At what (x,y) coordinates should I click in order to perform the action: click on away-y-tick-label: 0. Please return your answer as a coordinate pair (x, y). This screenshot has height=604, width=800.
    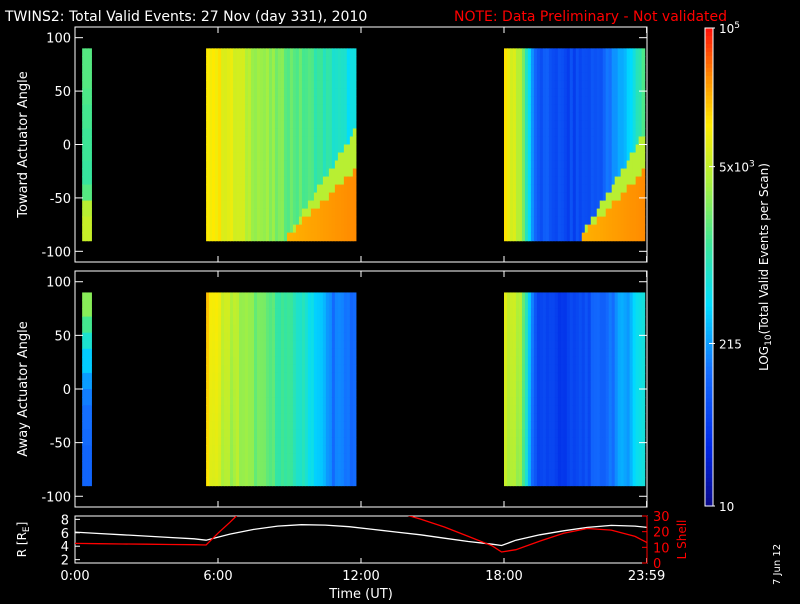
    Looking at the image, I should click on (67, 390).